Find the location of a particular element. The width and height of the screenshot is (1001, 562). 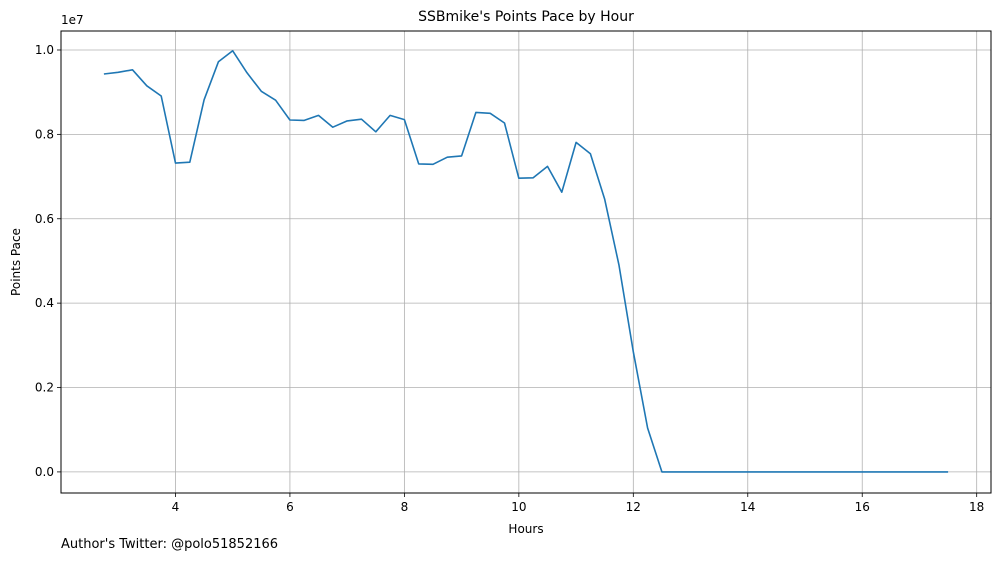

y-tick-label: 0.4 is located at coordinates (44, 303).